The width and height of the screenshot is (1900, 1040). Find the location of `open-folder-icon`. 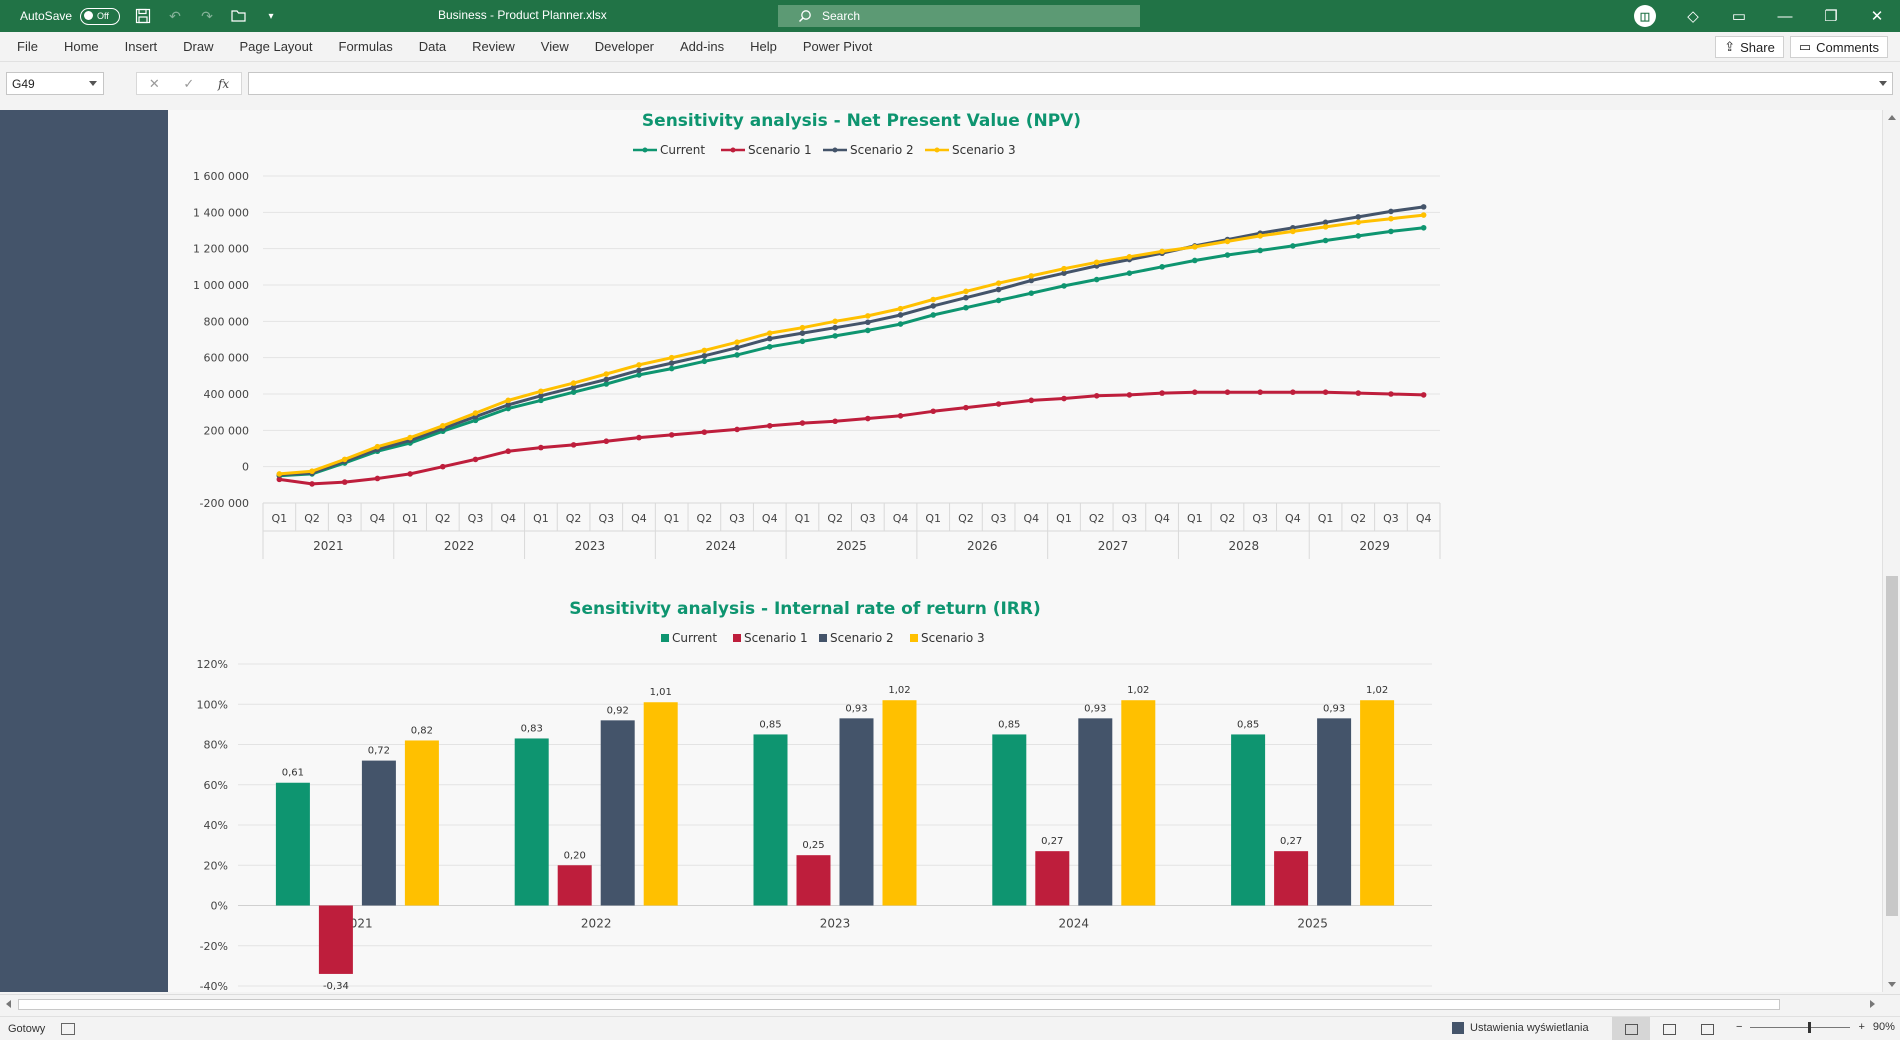

open-folder-icon is located at coordinates (239, 16).